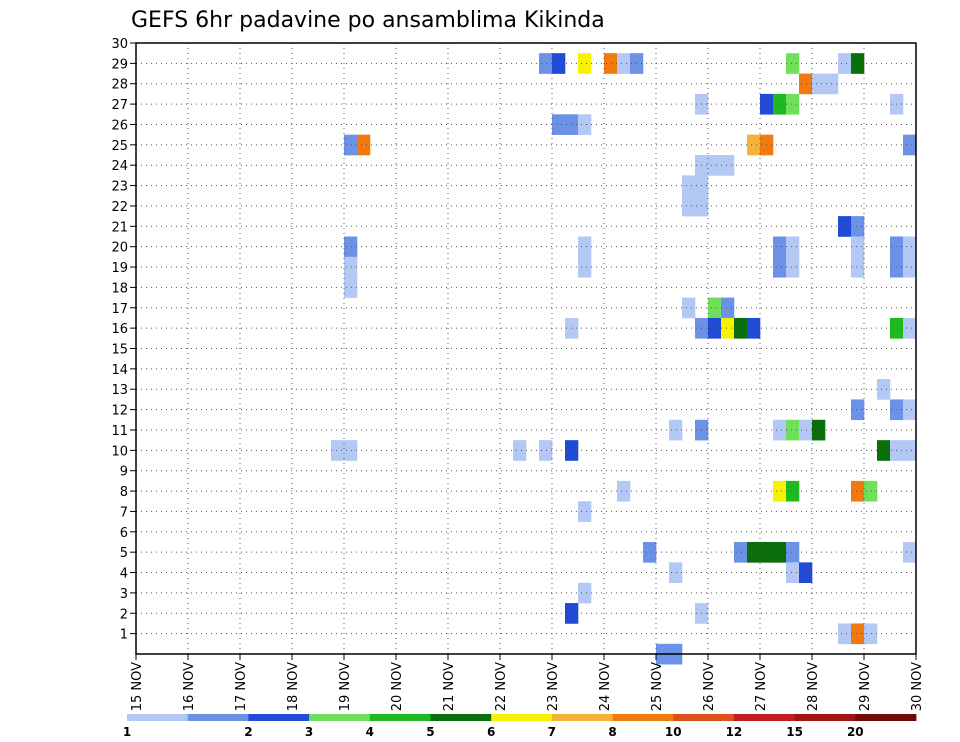 The image size is (960, 742). I want to click on y-tick-label: 23, so click(119, 187).